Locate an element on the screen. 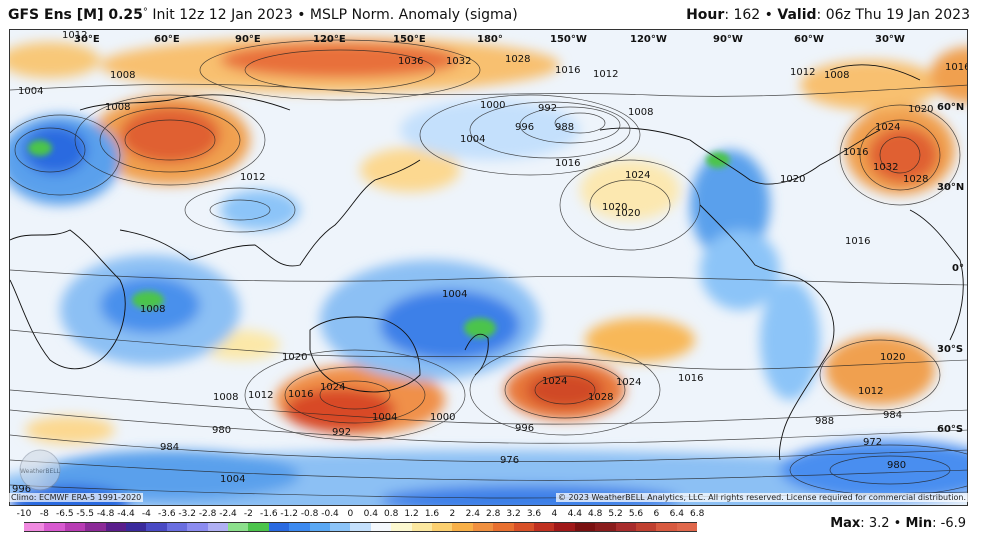 This screenshot has width=984, height=546. title-right: Hour: 162 • Valid: 06z Thu 19 Jan 2023 is located at coordinates (828, 15).